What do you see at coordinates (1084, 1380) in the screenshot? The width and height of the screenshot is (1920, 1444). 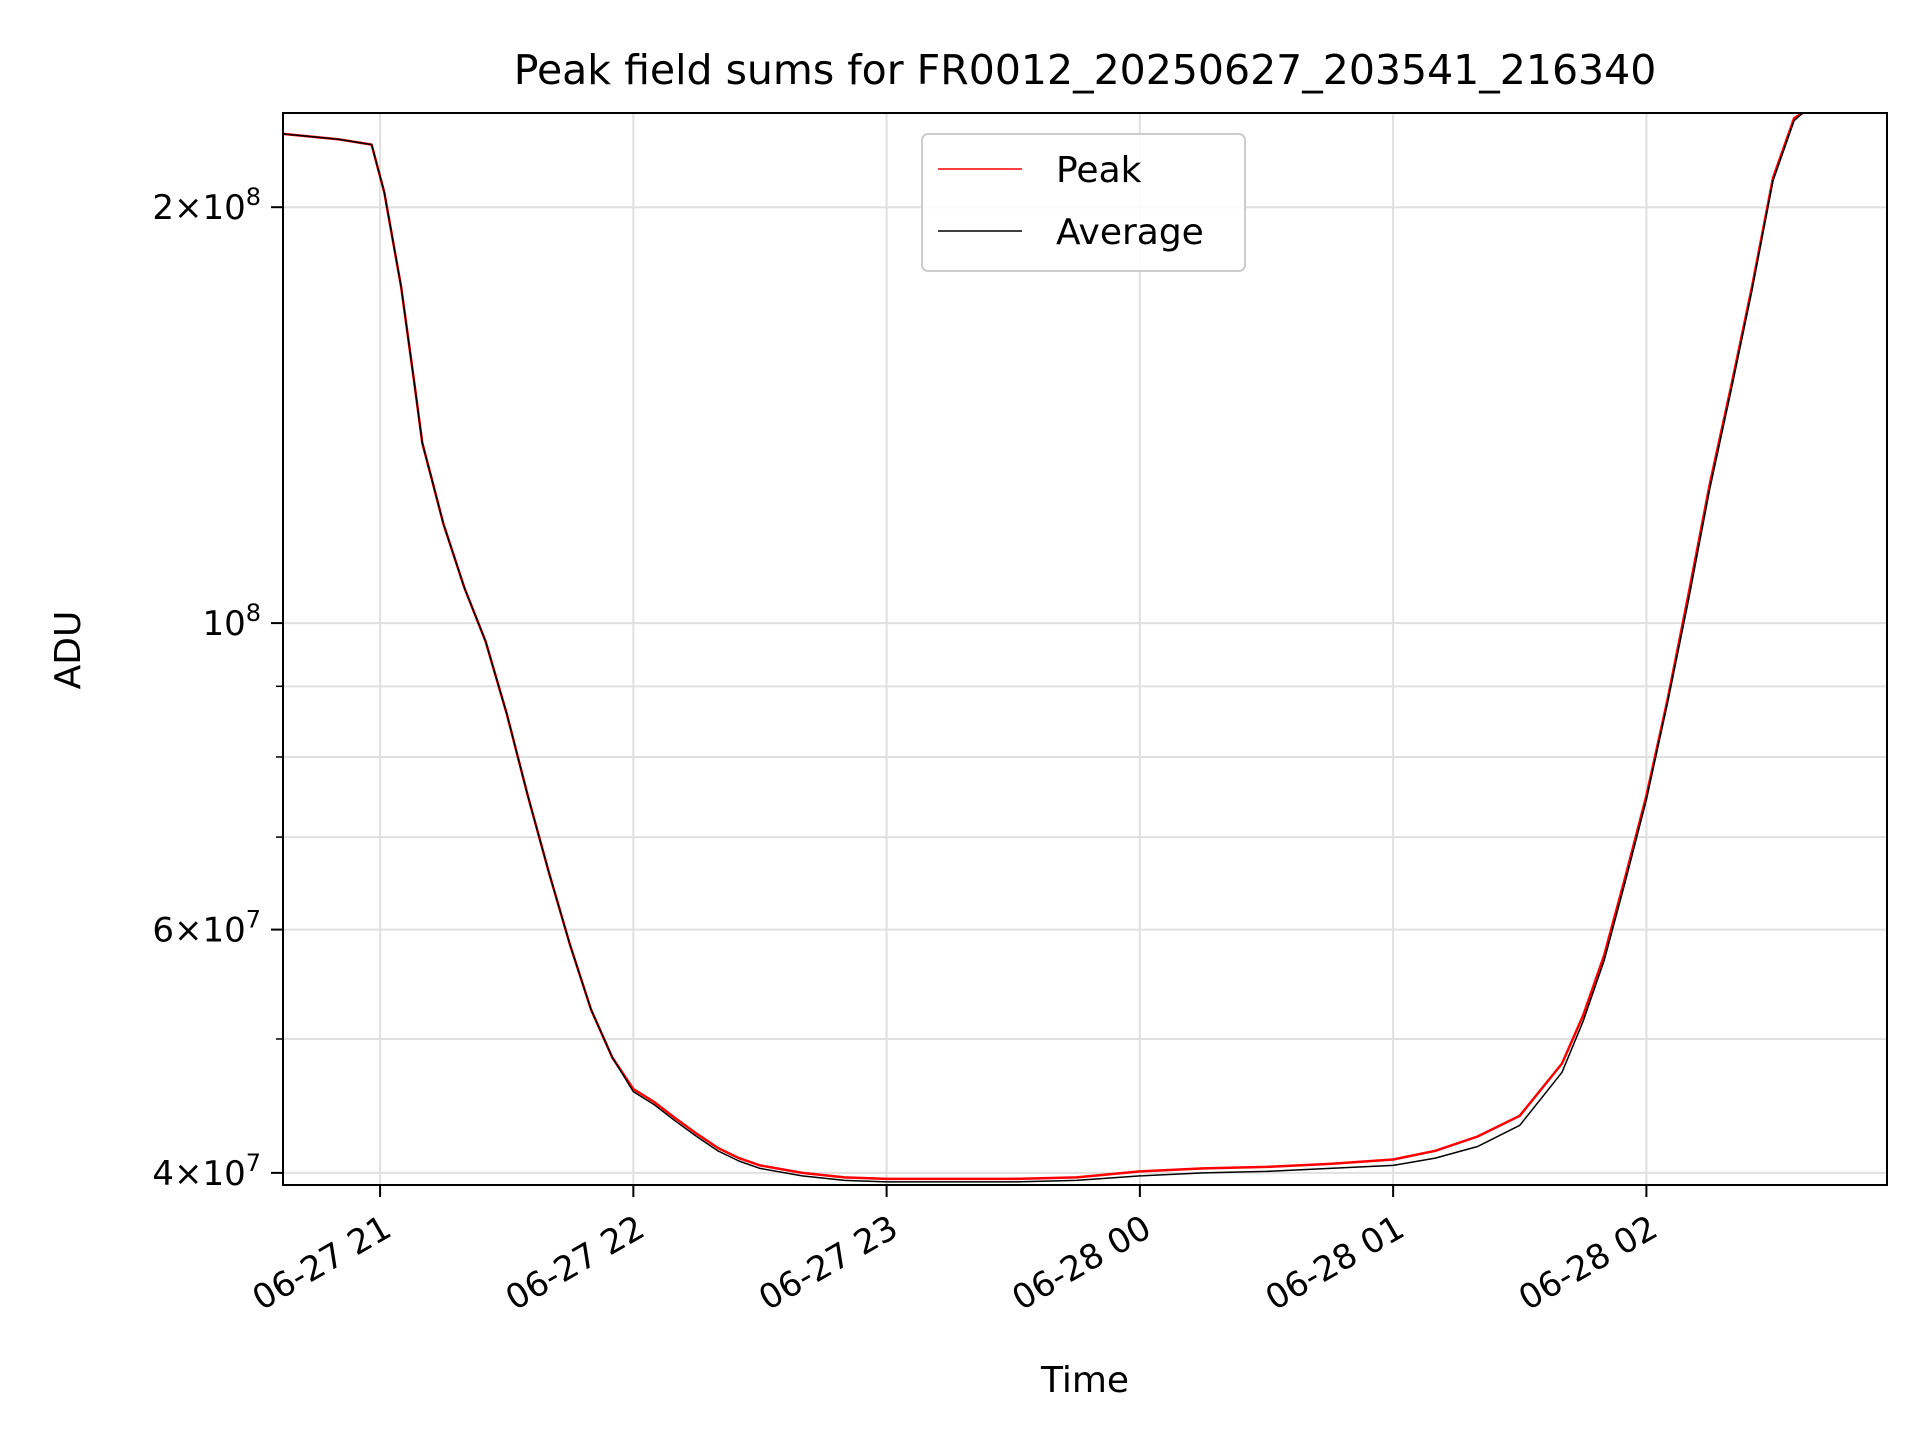 I see `x-axis-label: Time` at bounding box center [1084, 1380].